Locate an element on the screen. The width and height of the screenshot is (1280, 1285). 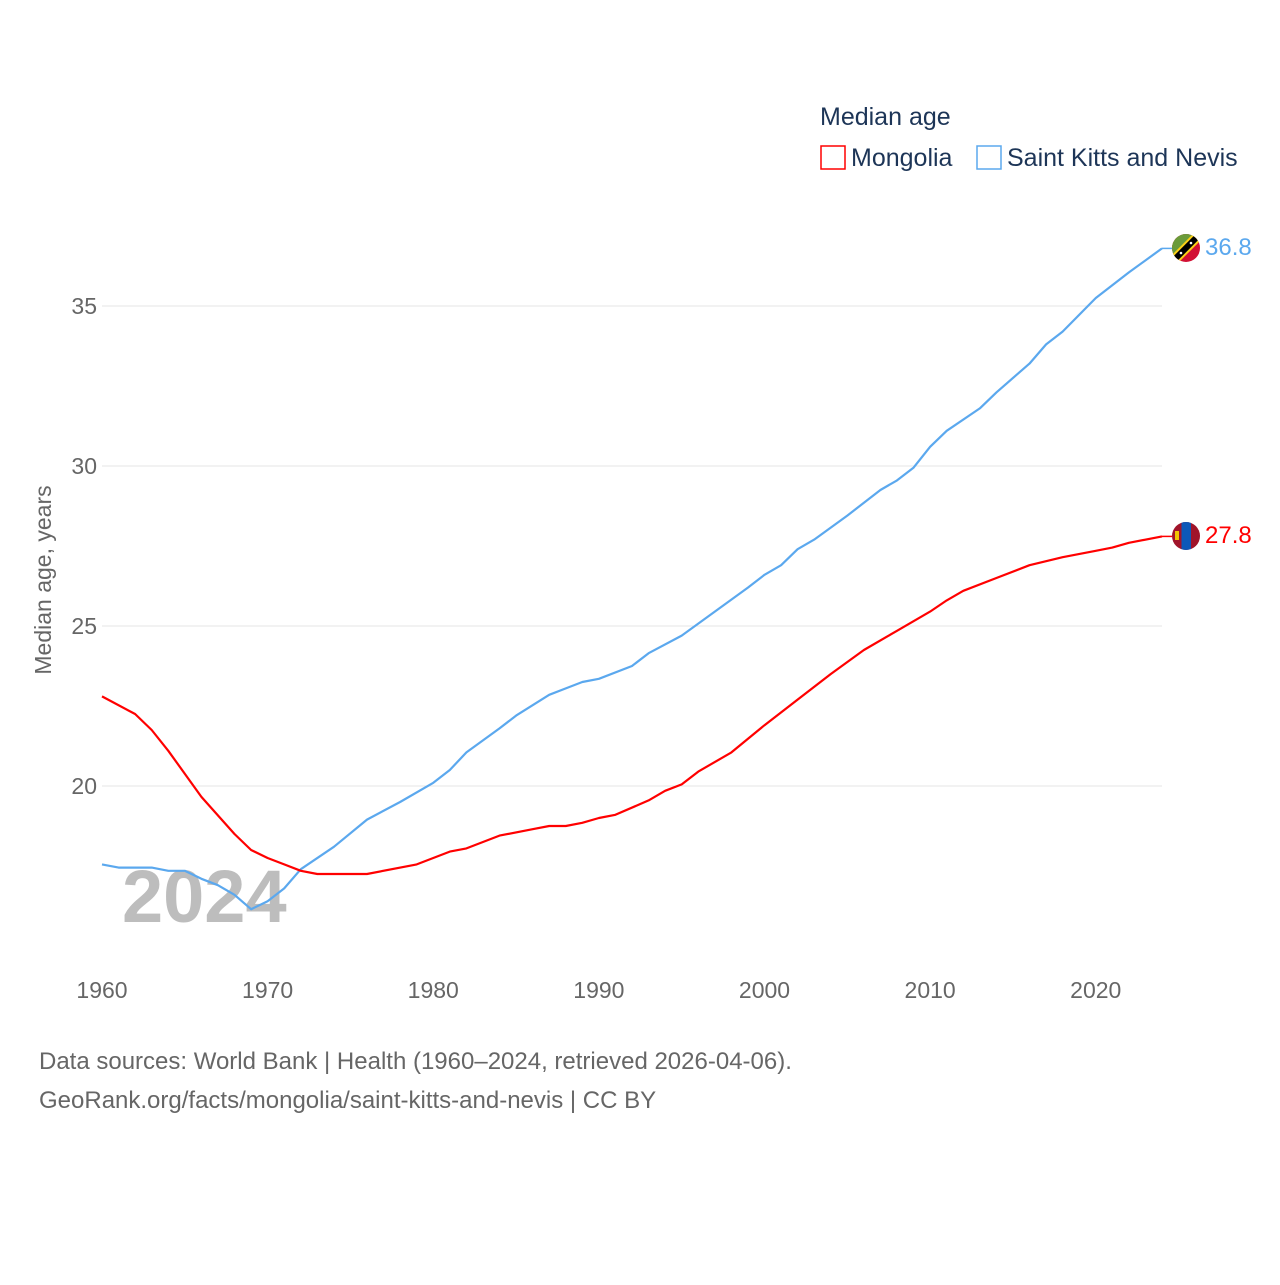
legend-swatch-mongolia is located at coordinates (833, 157).